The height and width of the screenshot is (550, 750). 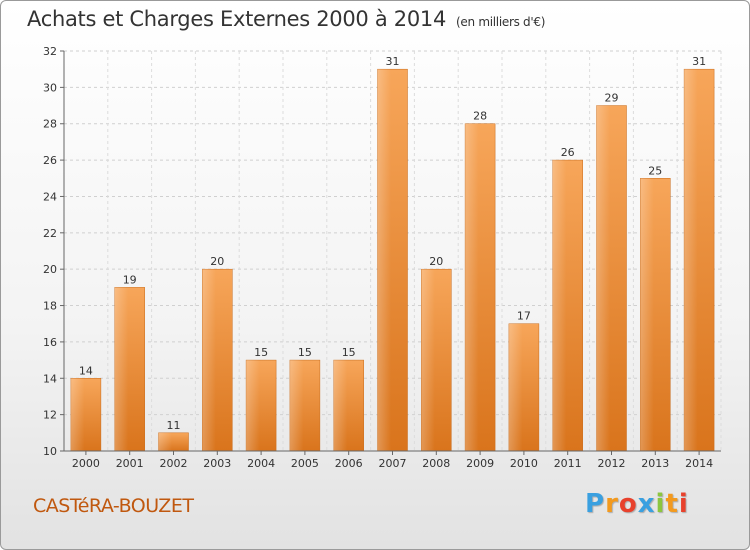 I want to click on bar-value-label: 28, so click(x=480, y=116).